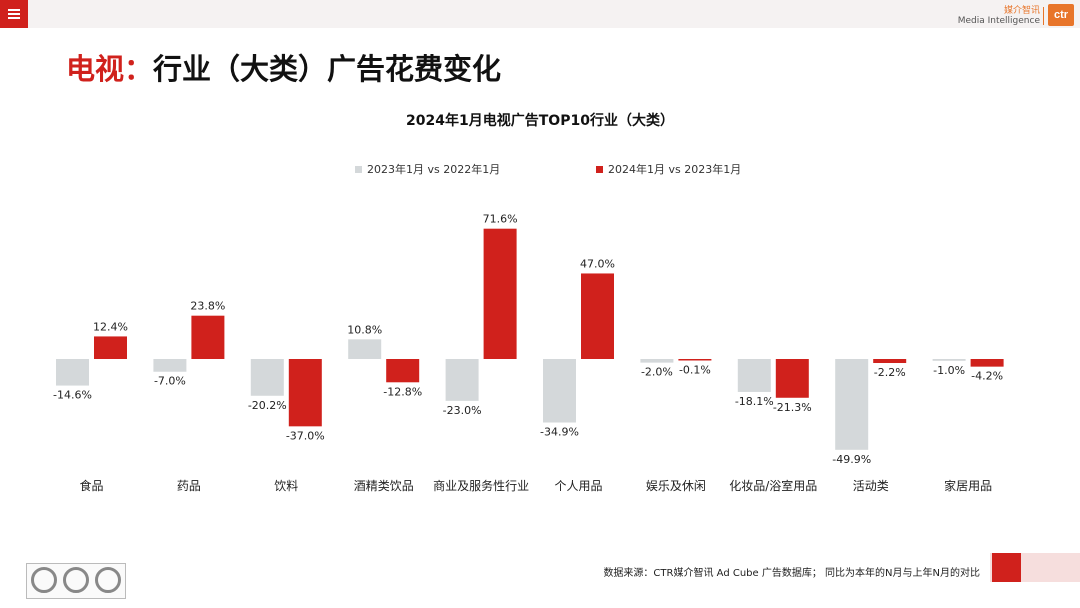  What do you see at coordinates (949, 370) in the screenshot?
I see `data-label-2023-9: -1.0%` at bounding box center [949, 370].